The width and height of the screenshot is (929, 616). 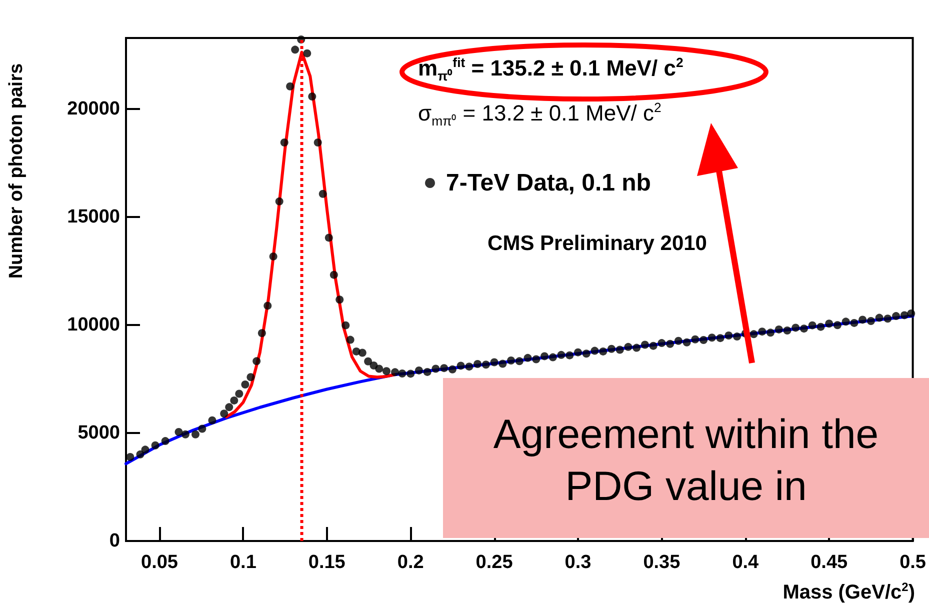 I want to click on y-tick-label: 5000, so click(x=99, y=433).